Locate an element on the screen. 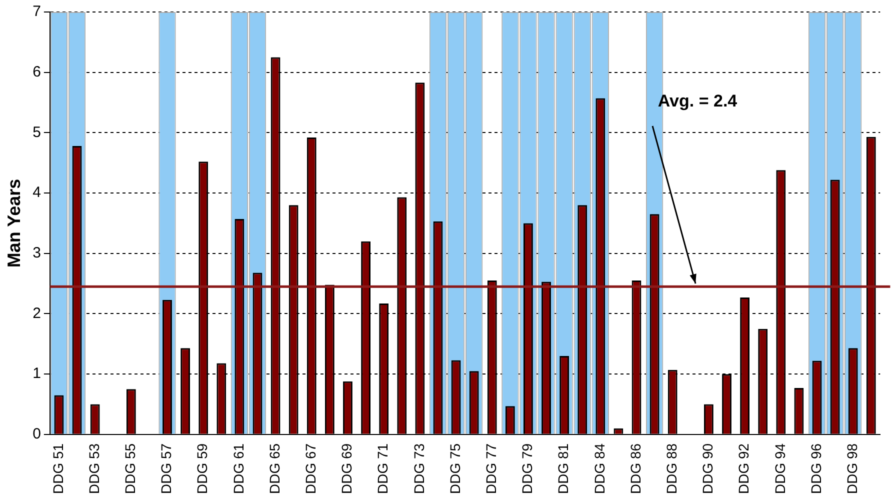 The image size is (891, 497). x-tick-label: DDG 61 is located at coordinates (238, 468).